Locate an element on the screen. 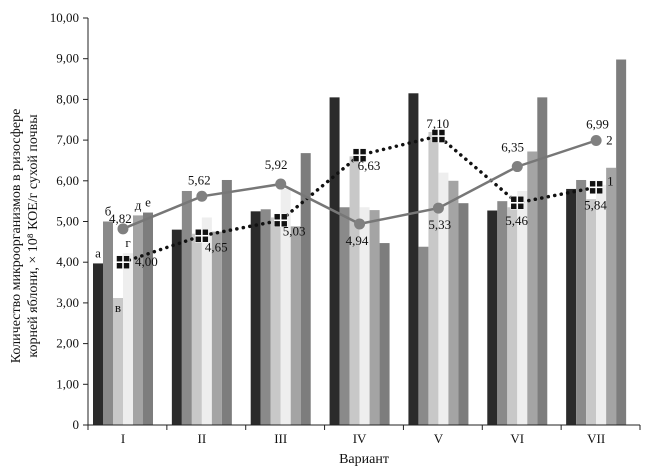 This screenshot has width=650, height=472. x-tick-label-II: II is located at coordinates (202, 438).